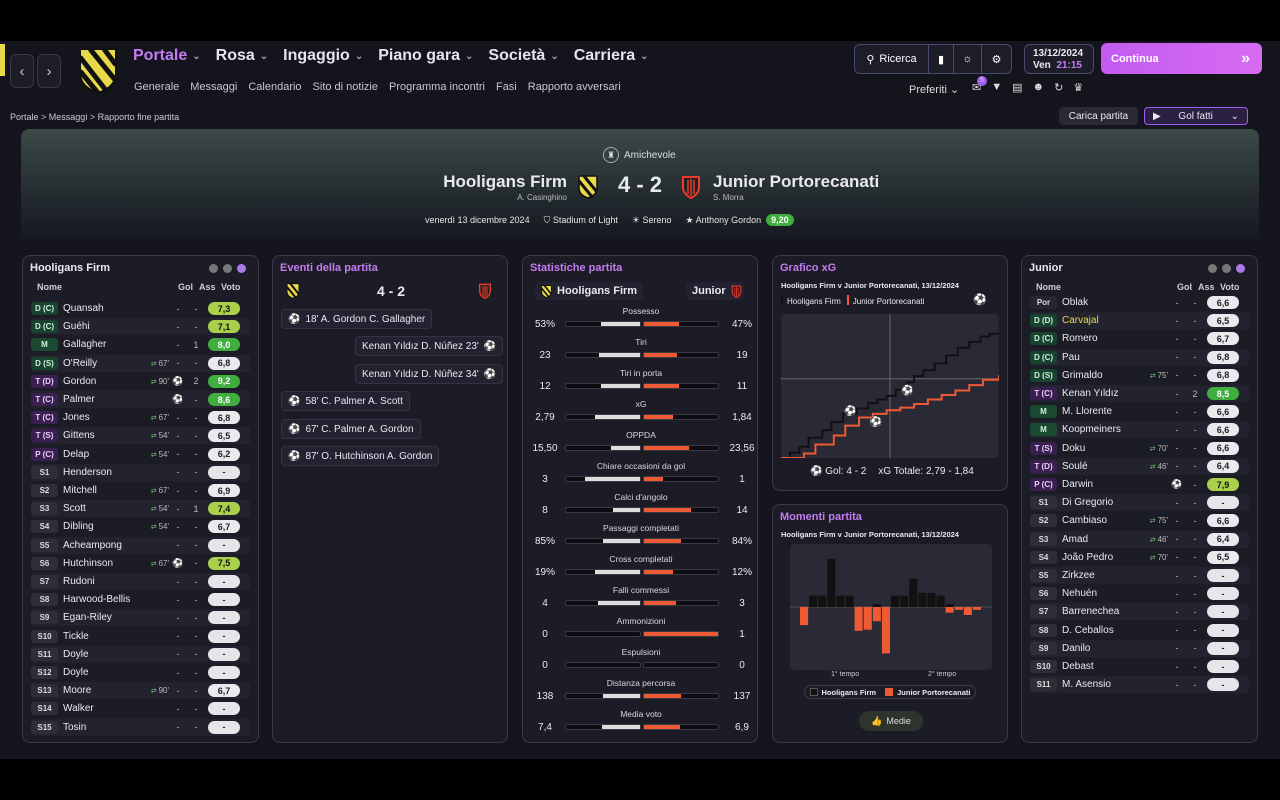 This screenshot has width=1280, height=800. Describe the element at coordinates (87, 618) in the screenshot. I see `player-name: Egan-Riley` at that location.